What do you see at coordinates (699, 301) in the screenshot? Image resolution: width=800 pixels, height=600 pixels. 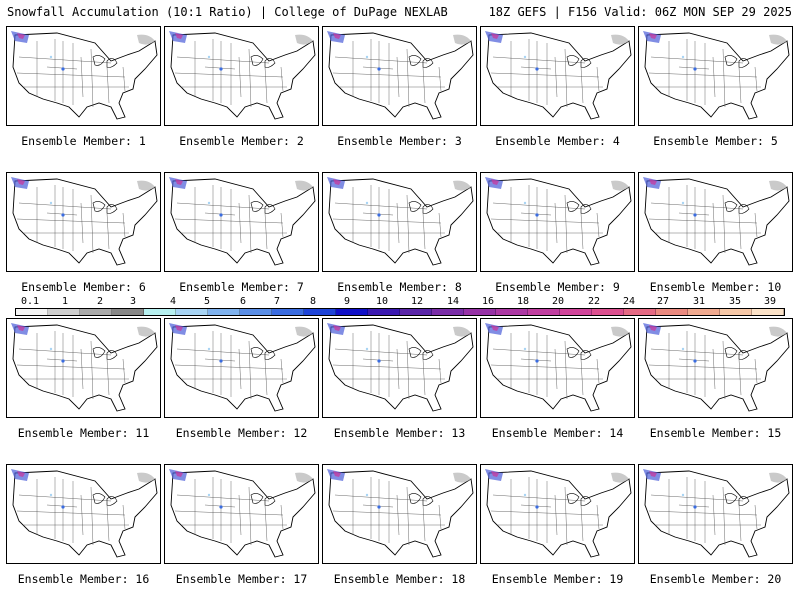 I see `colorbar-tick-label: 31` at bounding box center [699, 301].